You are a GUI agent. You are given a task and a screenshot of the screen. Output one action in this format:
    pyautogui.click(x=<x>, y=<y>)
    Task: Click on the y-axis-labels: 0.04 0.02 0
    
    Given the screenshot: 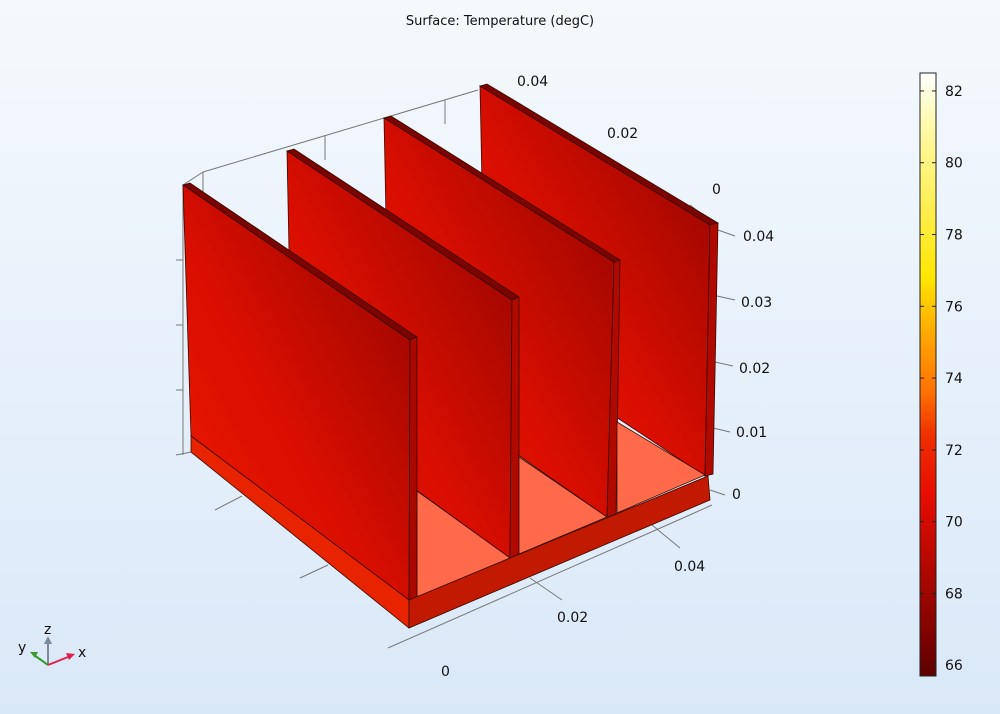 What is the action you would take?
    pyautogui.click(x=619, y=136)
    